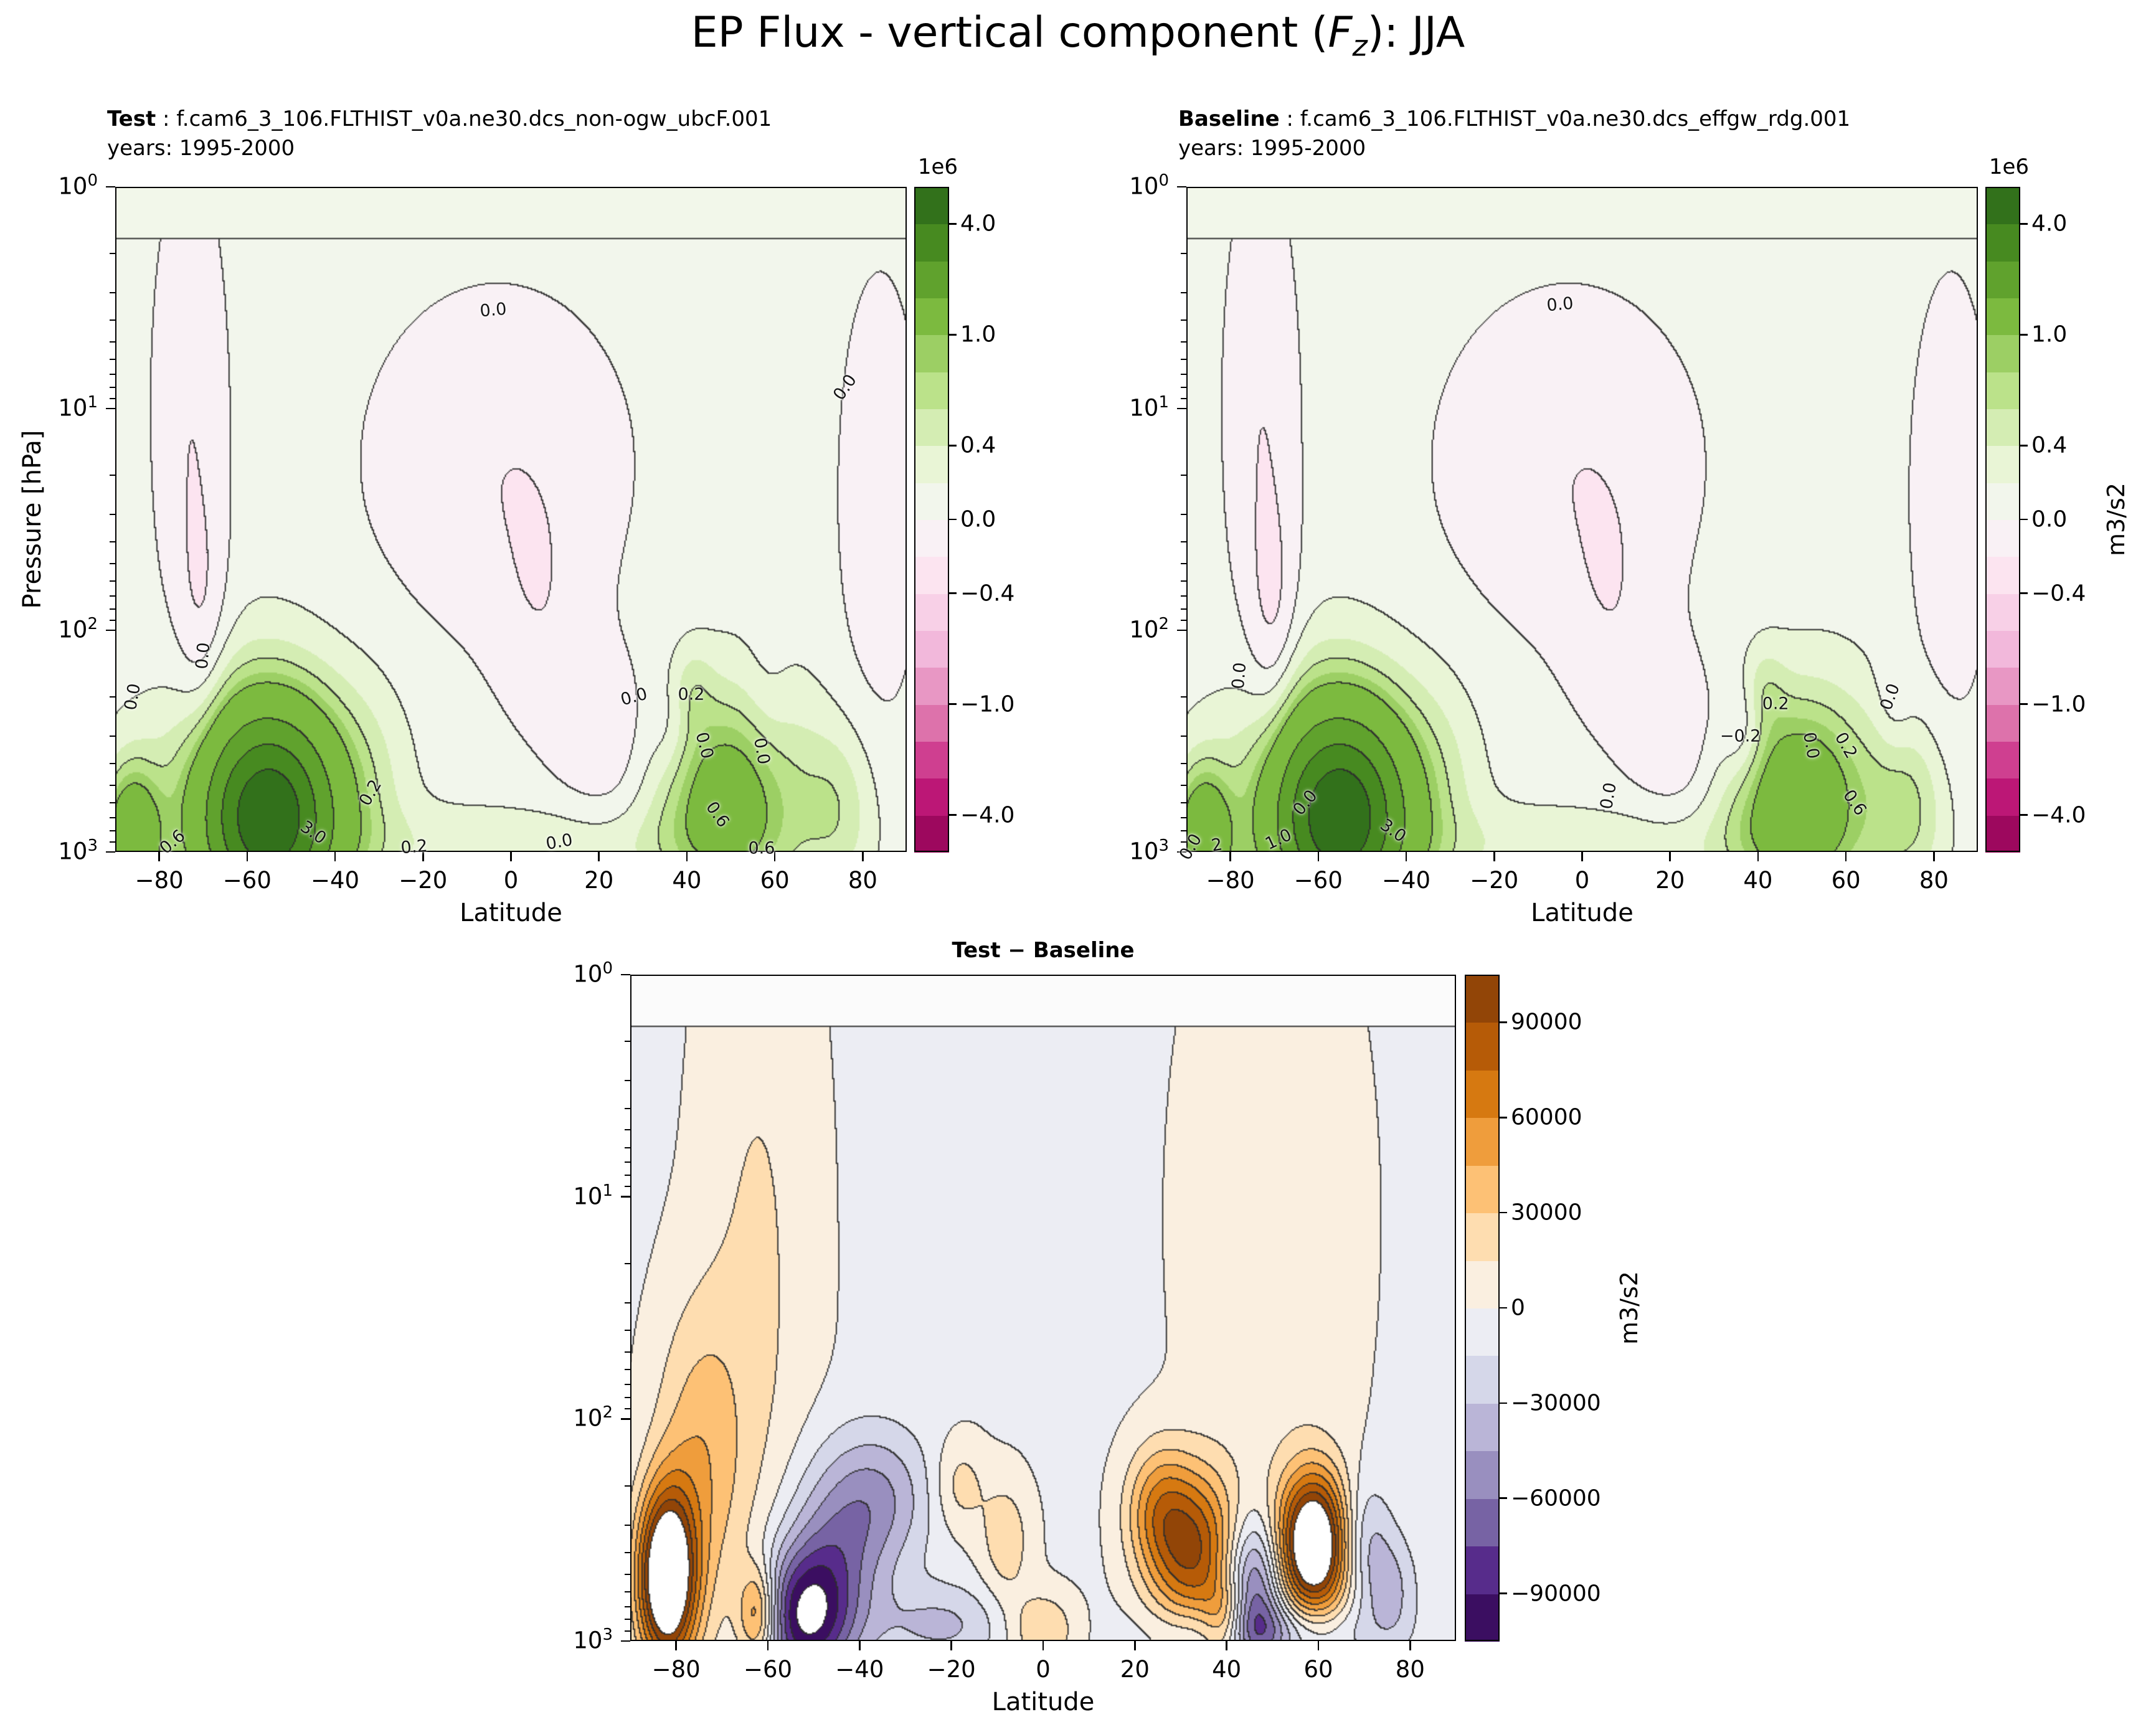  Describe the element at coordinates (1043, 950) in the screenshot. I see `diff-panel-title: Test − Baseline` at that location.